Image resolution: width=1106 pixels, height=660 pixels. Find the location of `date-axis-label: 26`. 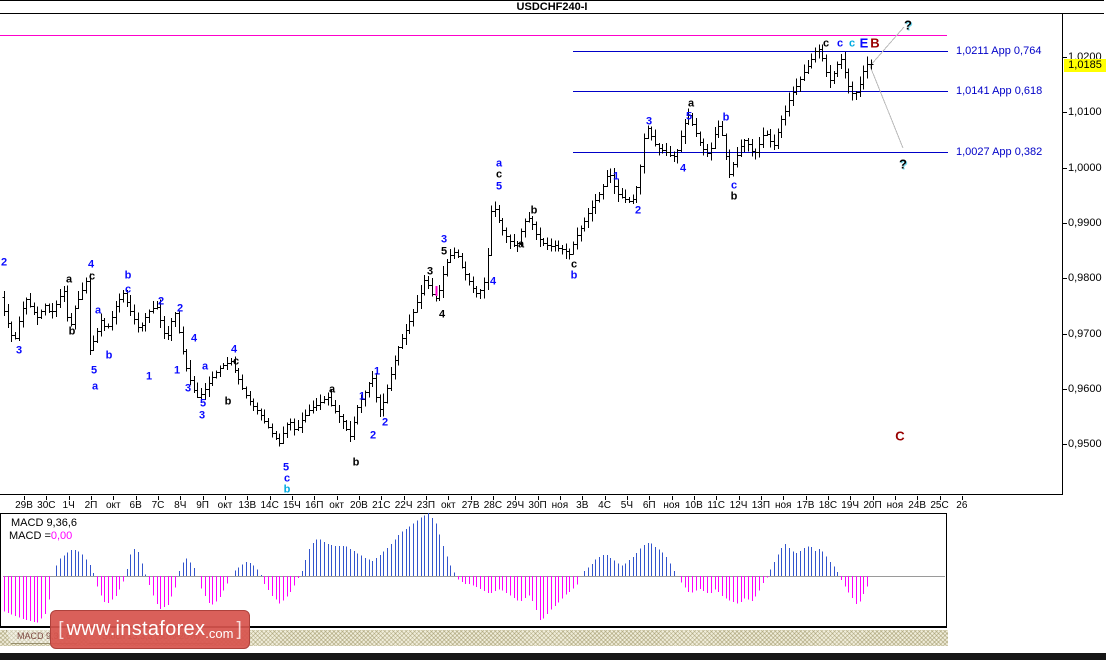

date-axis-label: 26 is located at coordinates (962, 505).